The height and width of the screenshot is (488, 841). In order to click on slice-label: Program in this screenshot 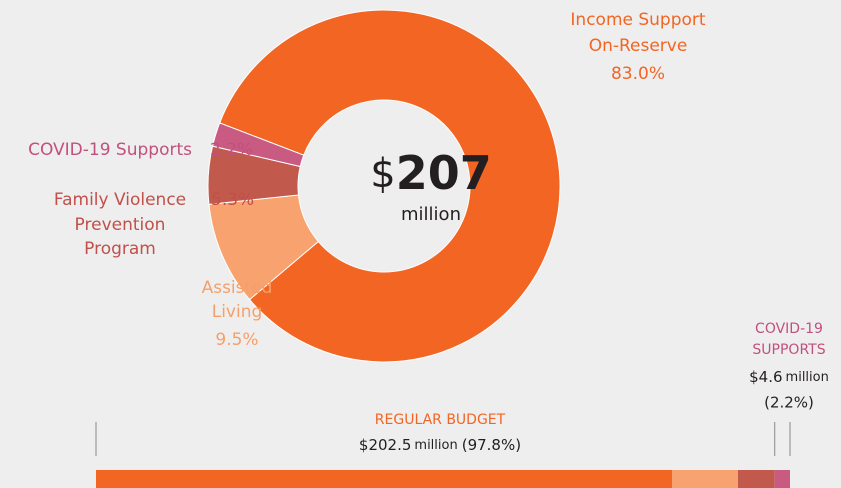, I will do `click(120, 249)`.